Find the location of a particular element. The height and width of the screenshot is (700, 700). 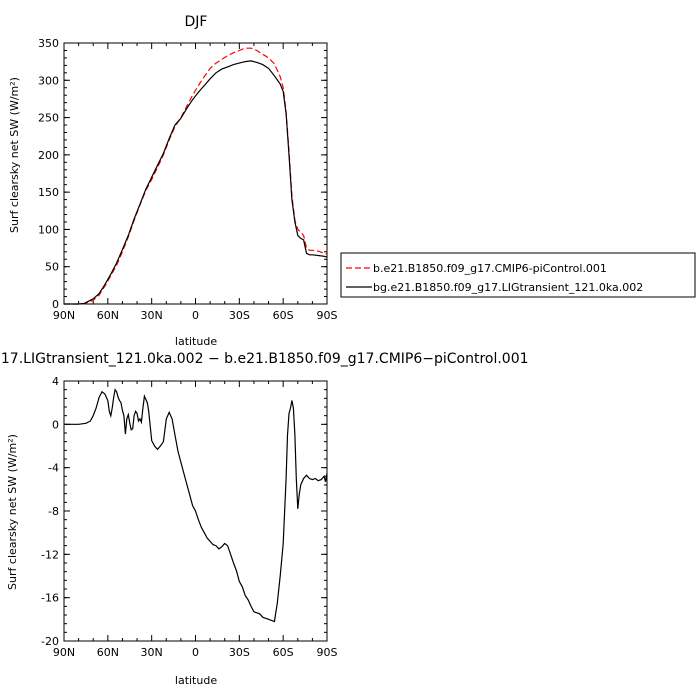

bottom-xtick-label: 60N is located at coordinates (108, 652).